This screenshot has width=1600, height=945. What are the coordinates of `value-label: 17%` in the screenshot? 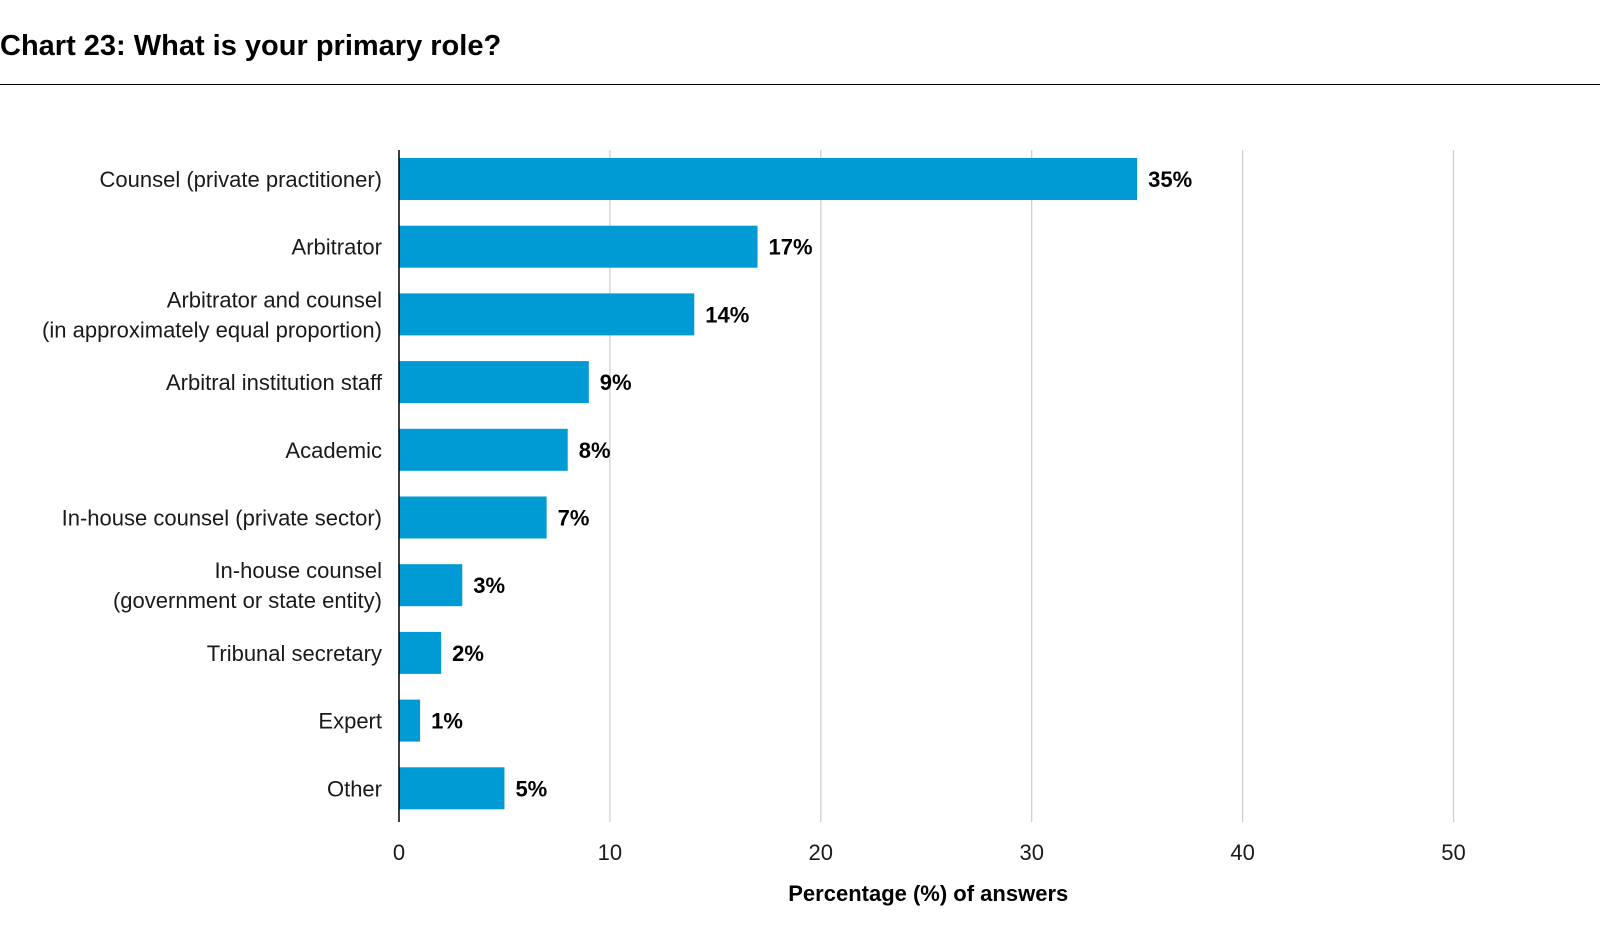 It's located at (791, 247).